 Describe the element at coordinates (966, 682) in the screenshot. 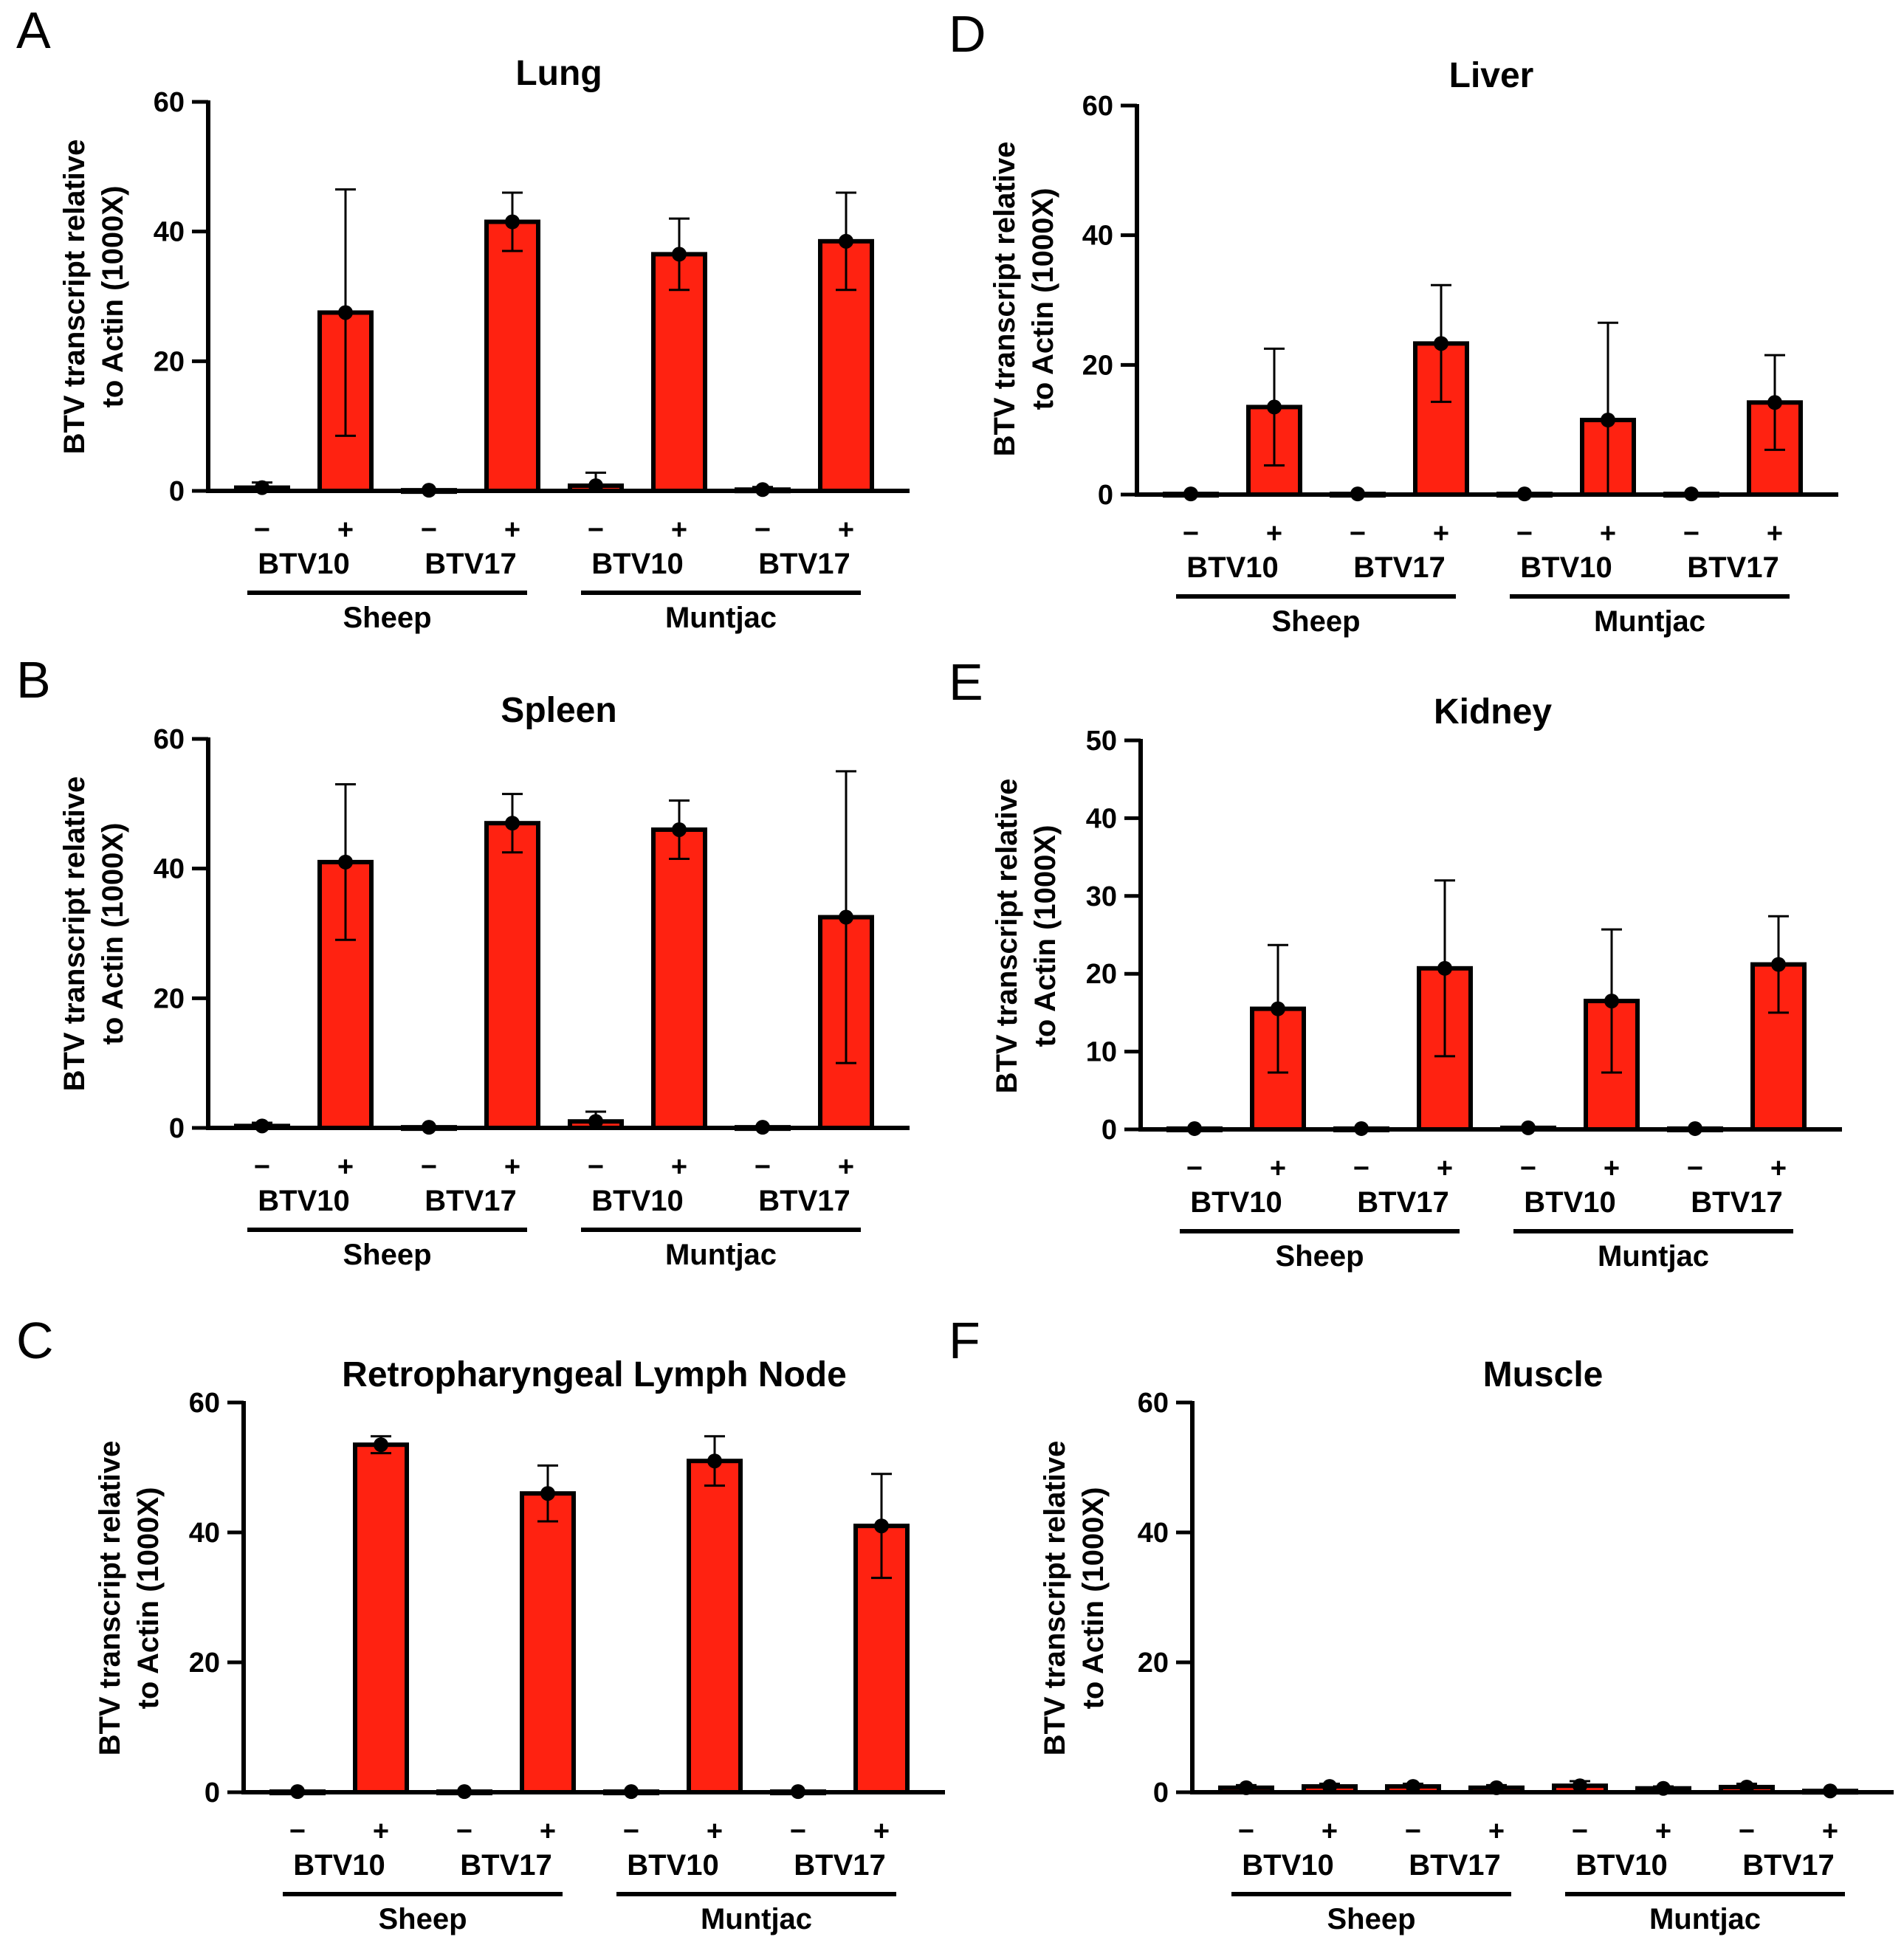

I see `panel-letter: E` at that location.